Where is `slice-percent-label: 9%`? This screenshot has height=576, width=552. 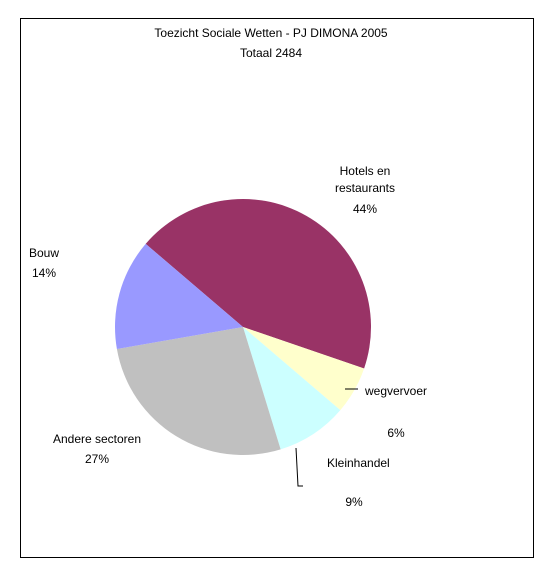
slice-percent-label: 9% is located at coordinates (354, 502).